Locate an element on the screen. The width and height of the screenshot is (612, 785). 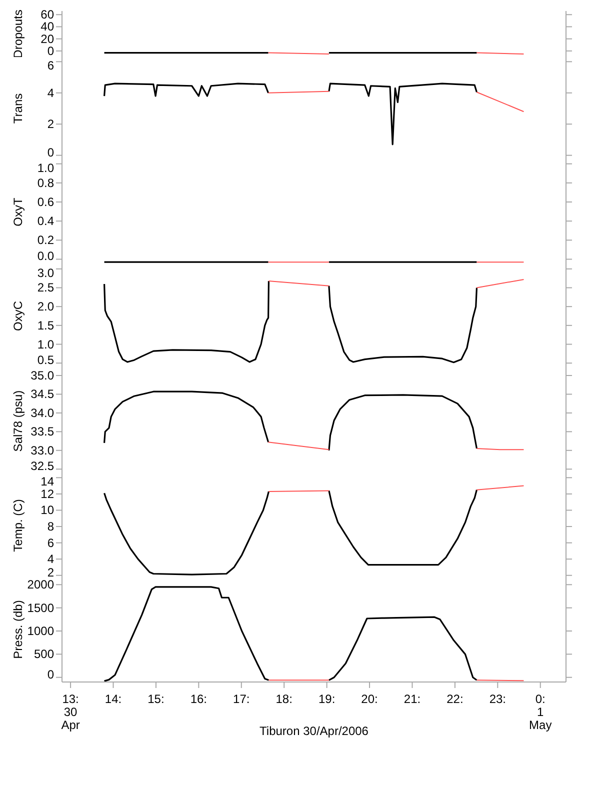
y-tick-label: 60 is located at coordinates (47, 15).